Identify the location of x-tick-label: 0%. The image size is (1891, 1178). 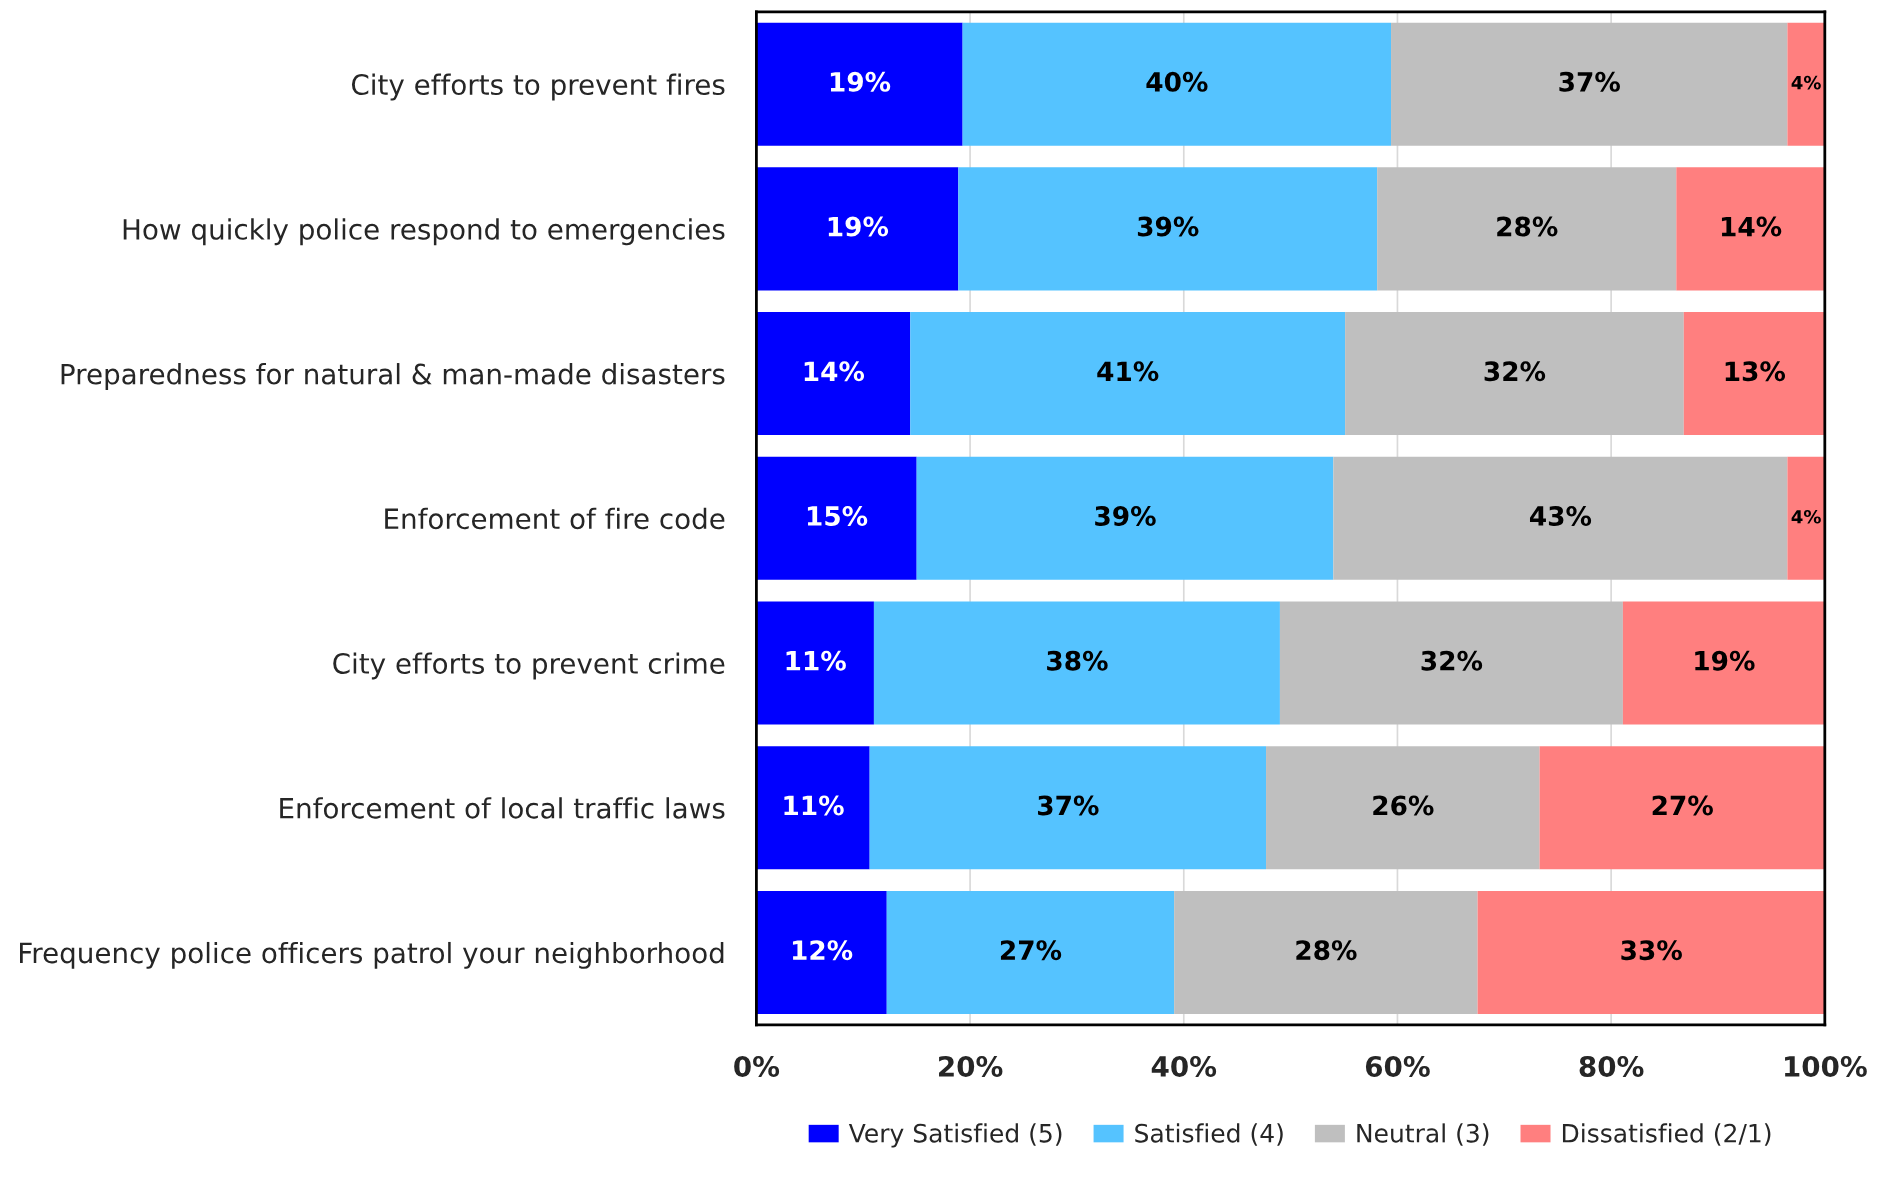
(757, 1066).